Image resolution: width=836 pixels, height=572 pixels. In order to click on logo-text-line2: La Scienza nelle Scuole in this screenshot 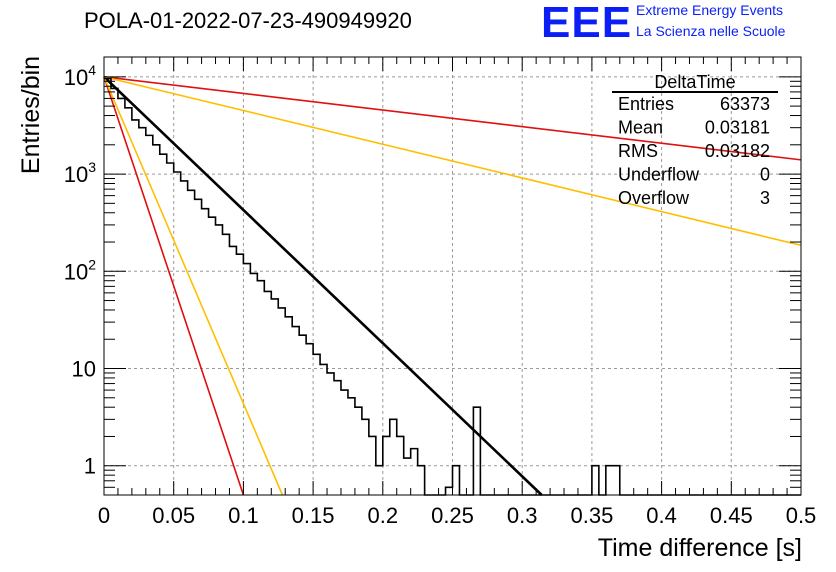, I will do `click(711, 31)`.